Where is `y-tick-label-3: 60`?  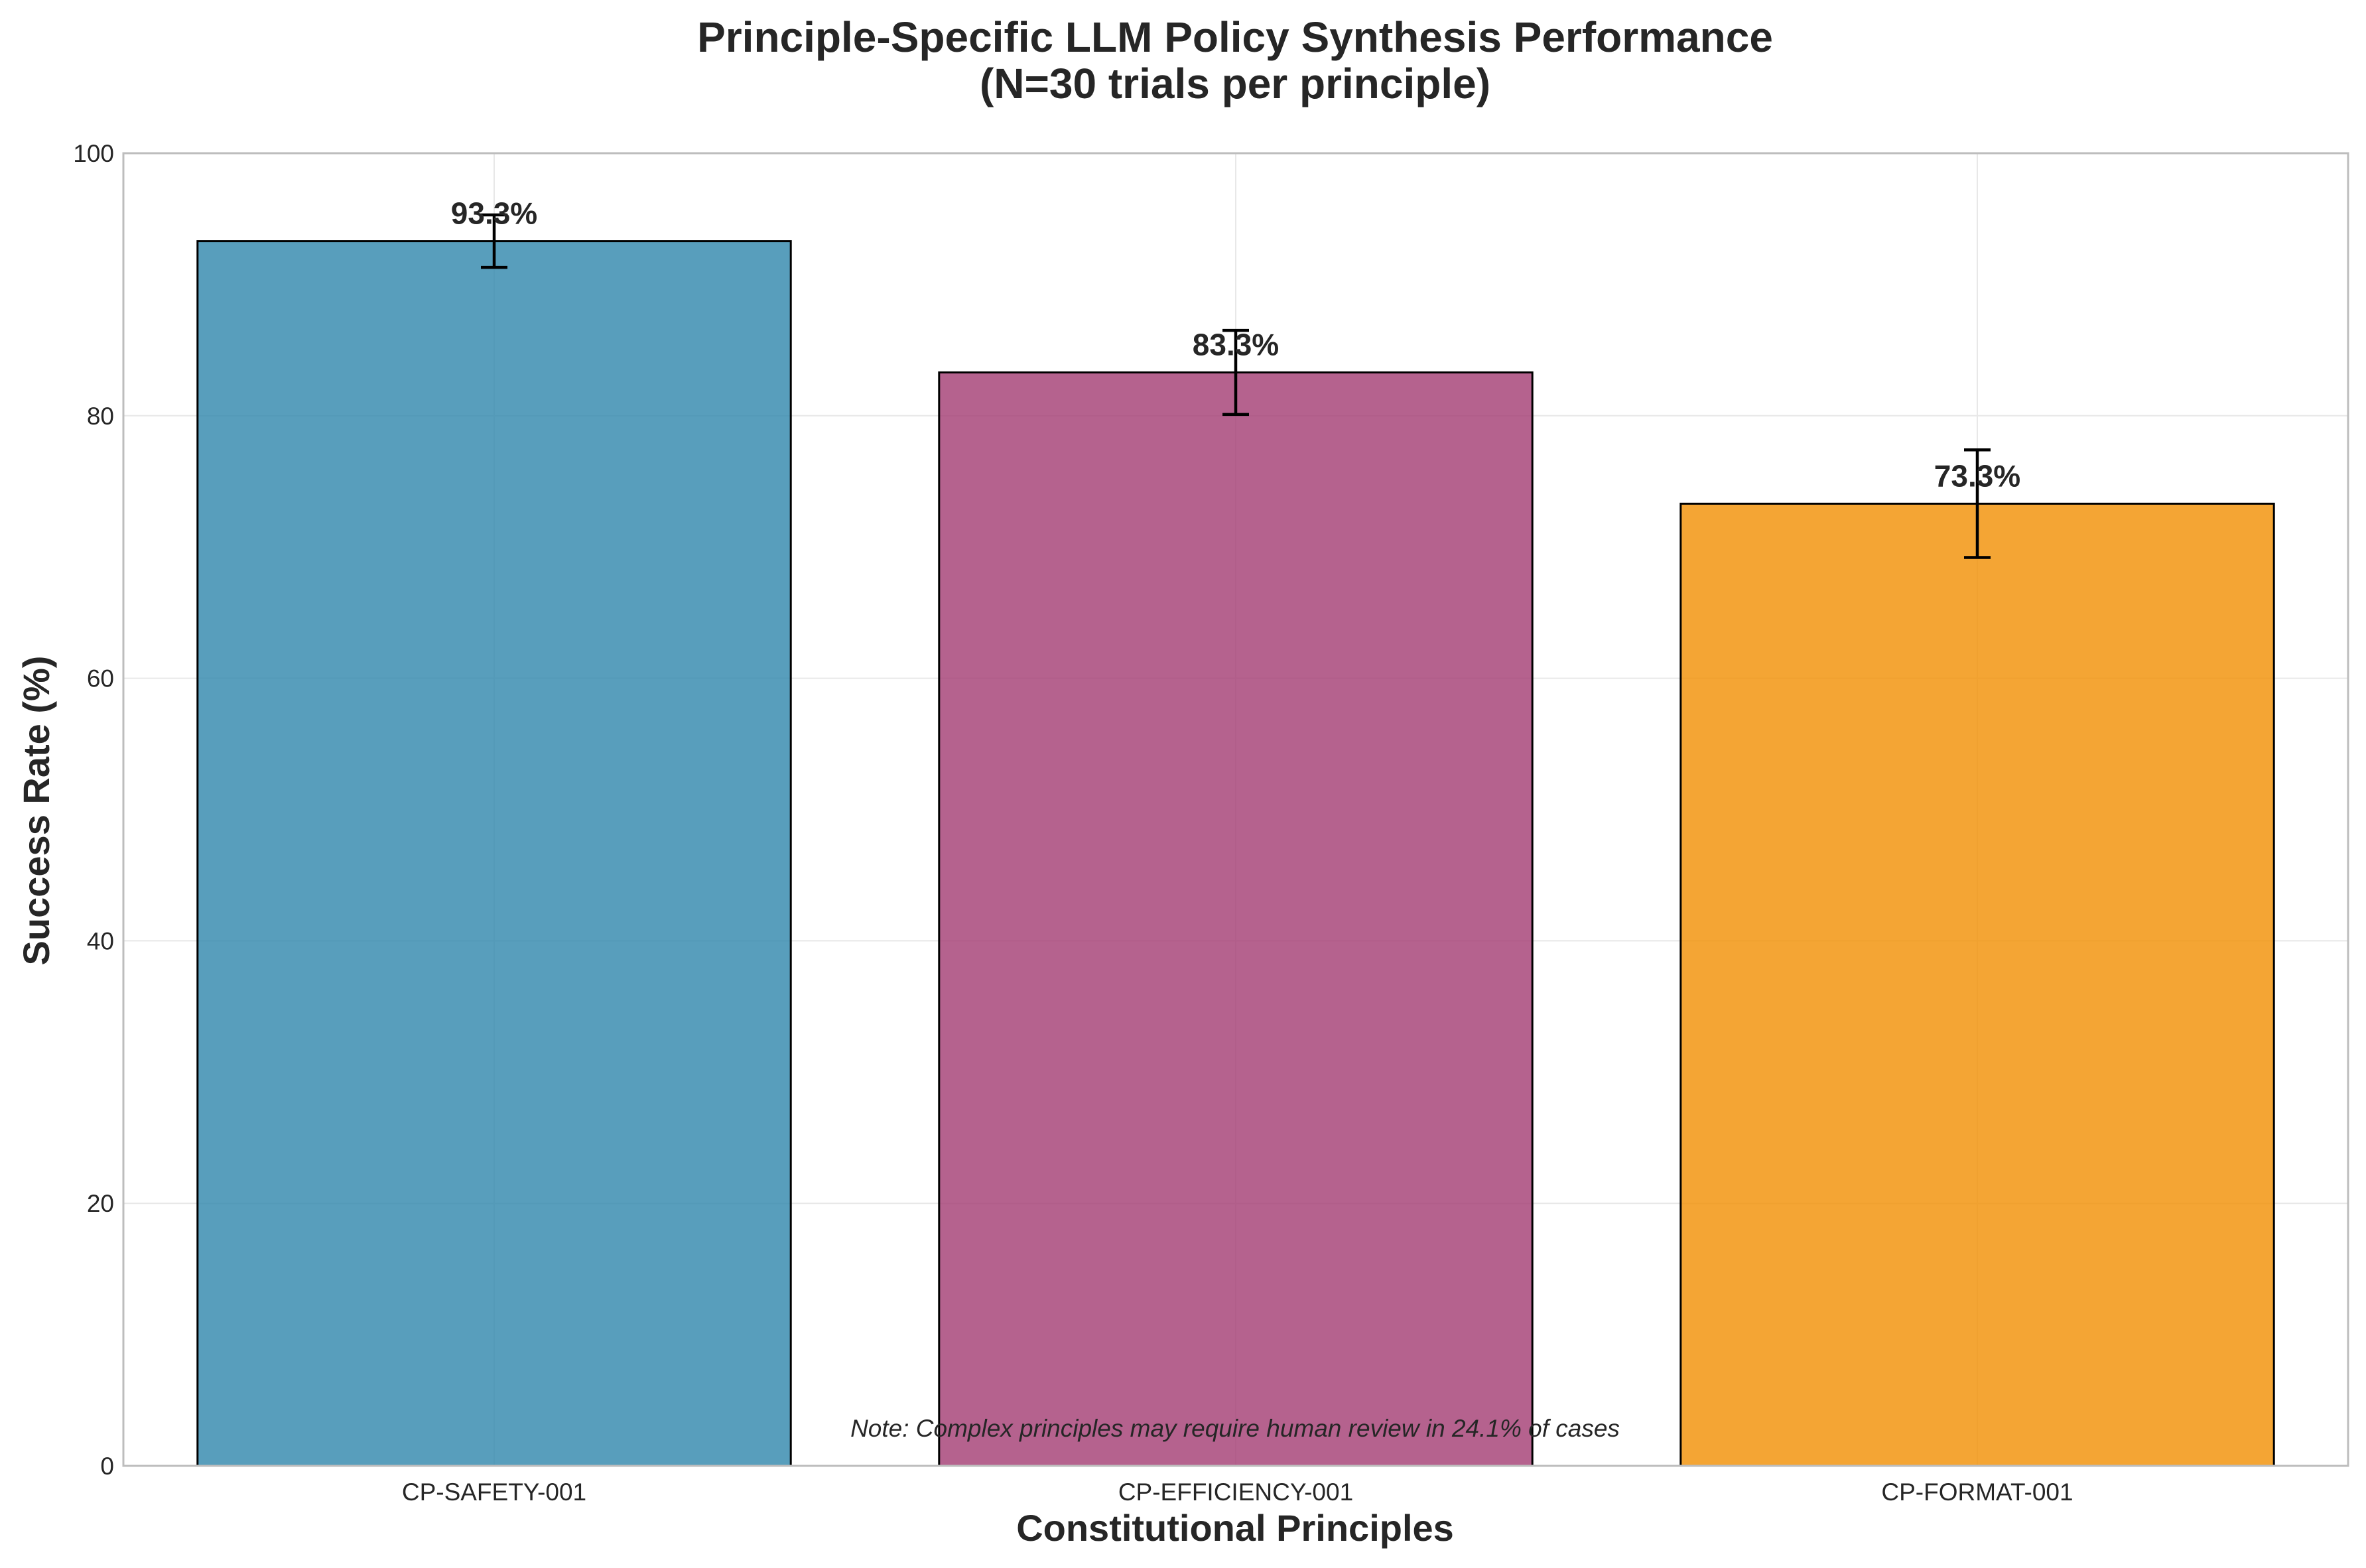
y-tick-label-3: 60 is located at coordinates (100, 679).